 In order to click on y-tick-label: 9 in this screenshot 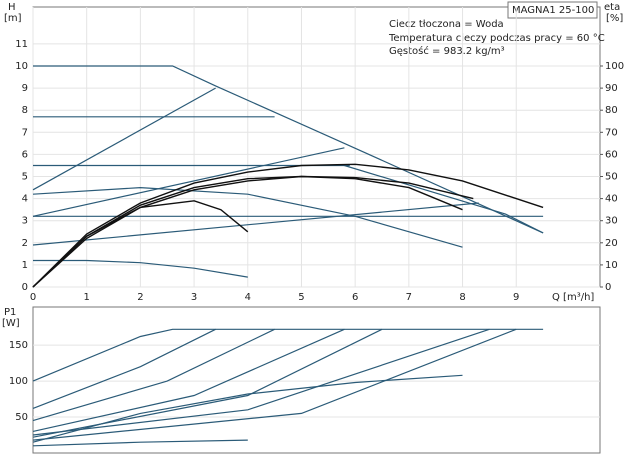, I will do `click(25, 88)`.